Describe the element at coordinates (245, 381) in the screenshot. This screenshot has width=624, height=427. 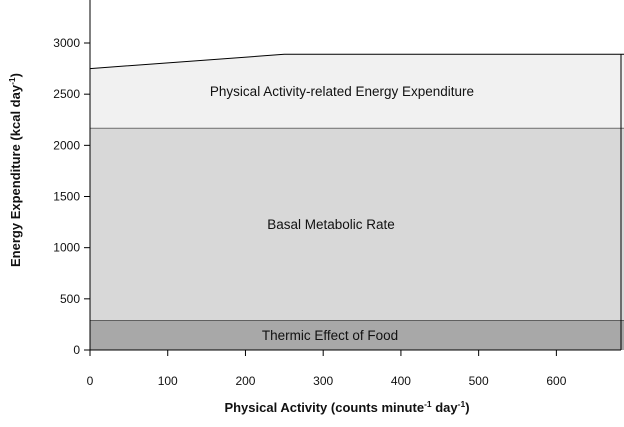
I see `x-tick-label: 200` at that location.